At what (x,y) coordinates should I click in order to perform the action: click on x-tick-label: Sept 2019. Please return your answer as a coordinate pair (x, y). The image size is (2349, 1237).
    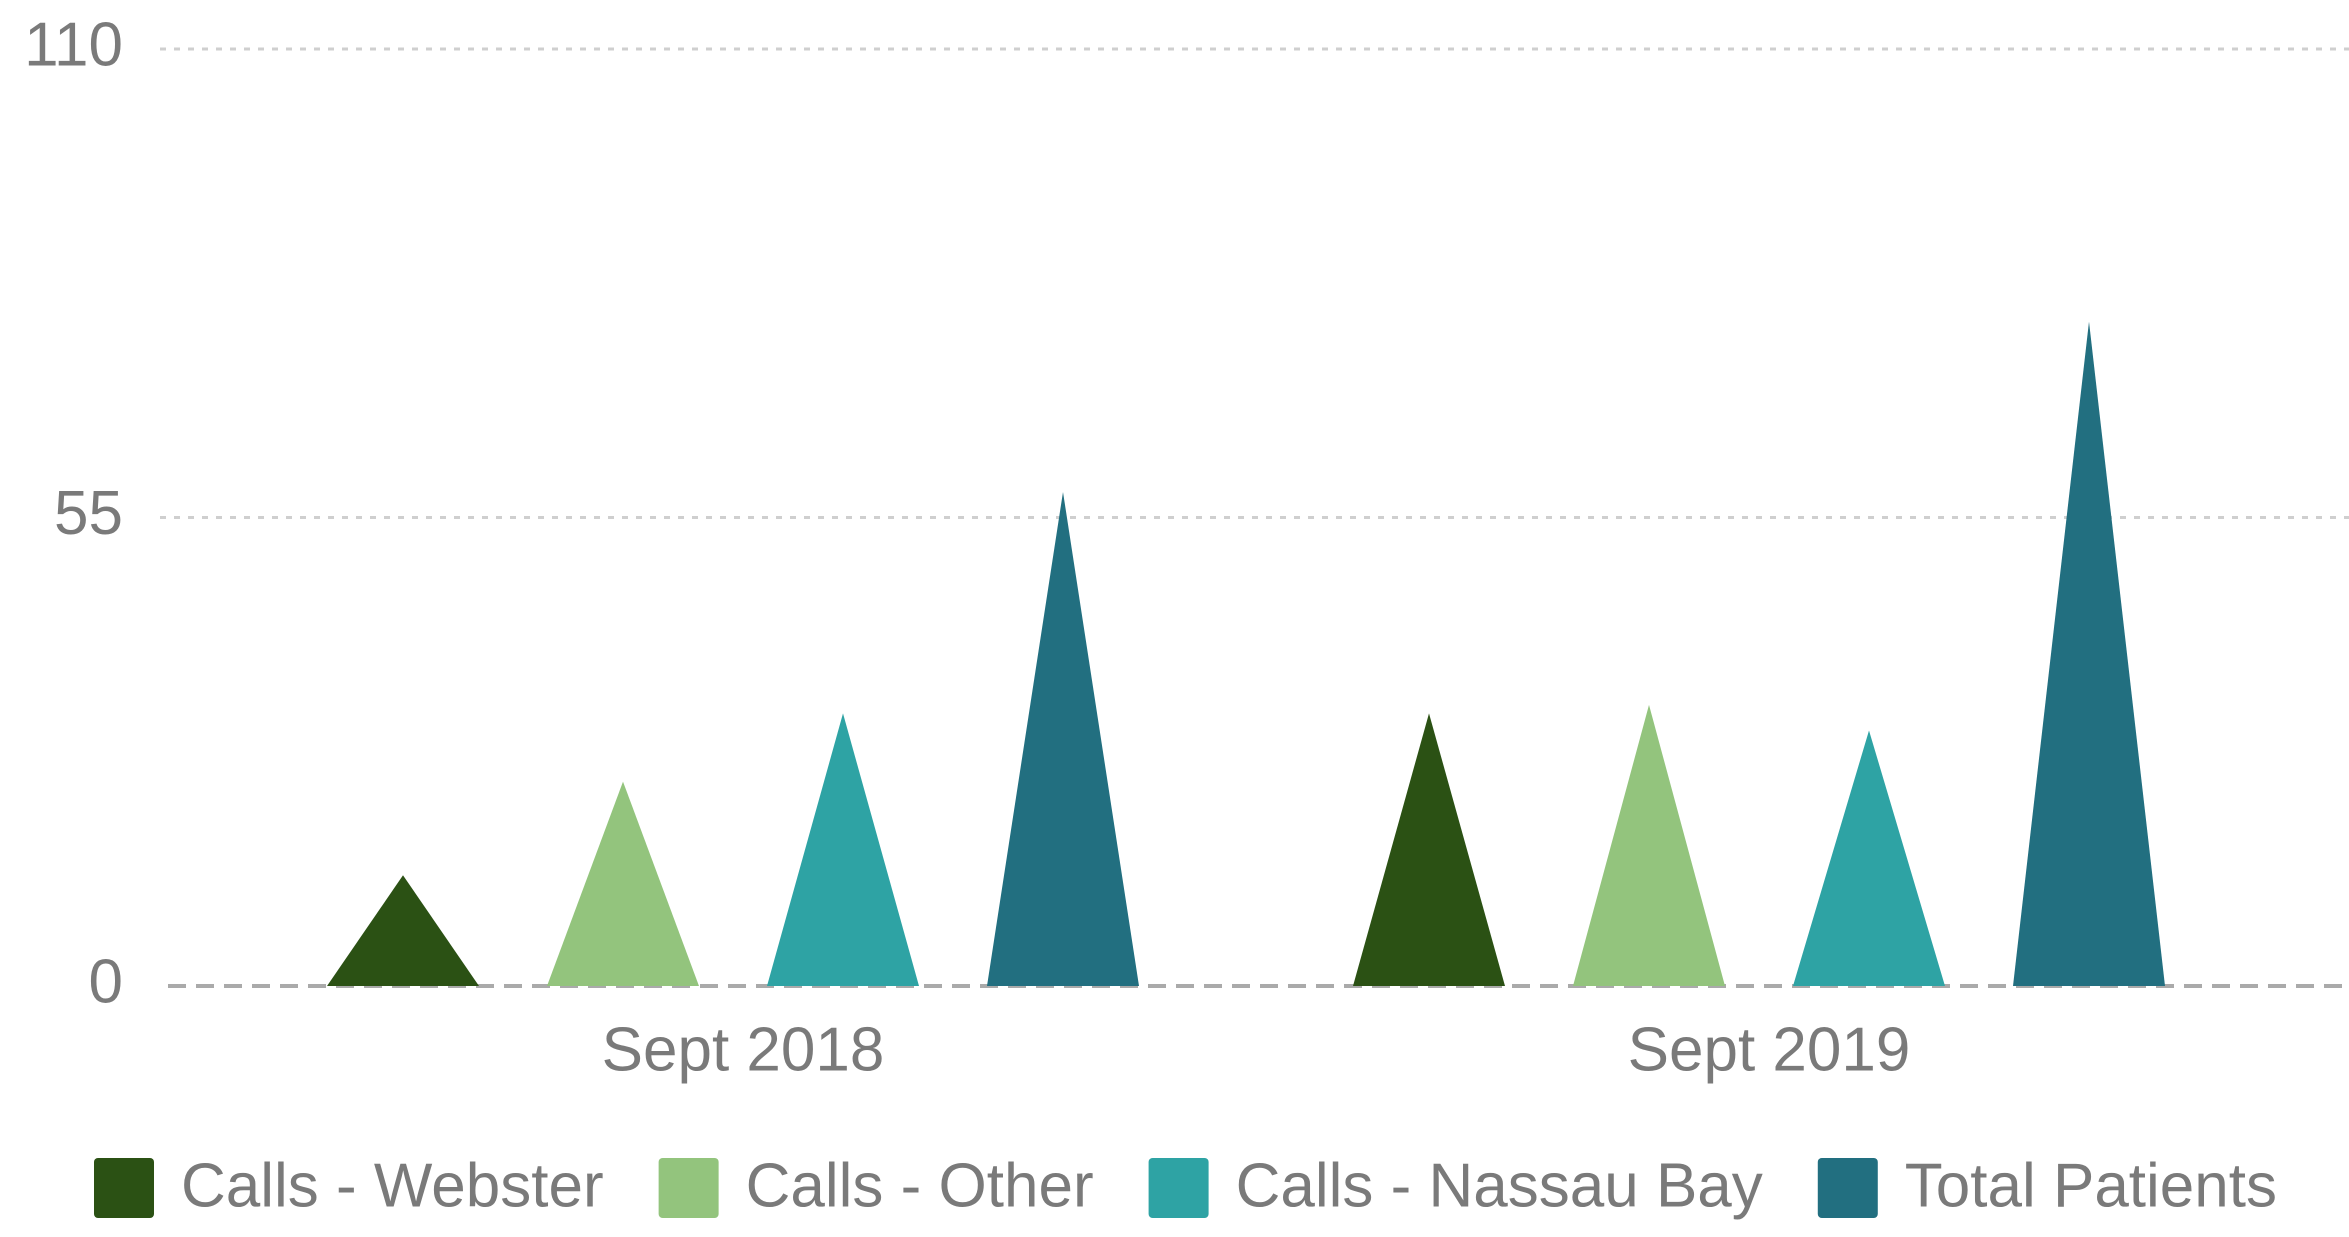
    Looking at the image, I should click on (1769, 1049).